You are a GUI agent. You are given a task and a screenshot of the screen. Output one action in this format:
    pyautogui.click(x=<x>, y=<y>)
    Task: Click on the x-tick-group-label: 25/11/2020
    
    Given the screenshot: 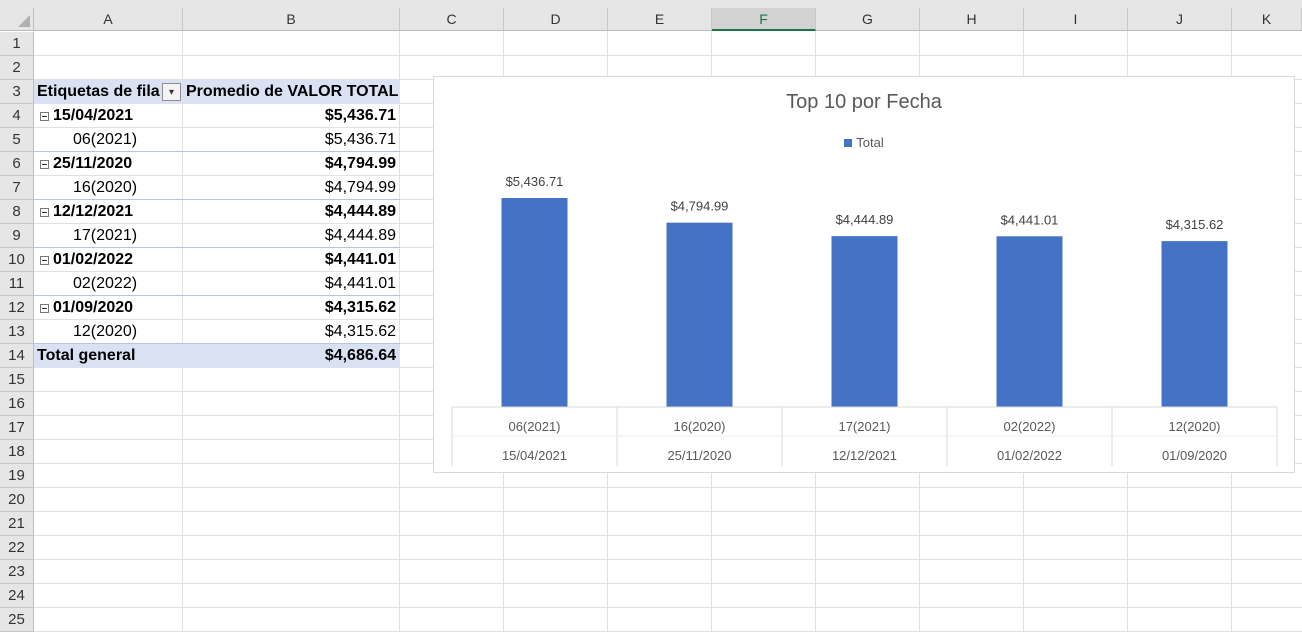 What is the action you would take?
    pyautogui.click(x=699, y=455)
    